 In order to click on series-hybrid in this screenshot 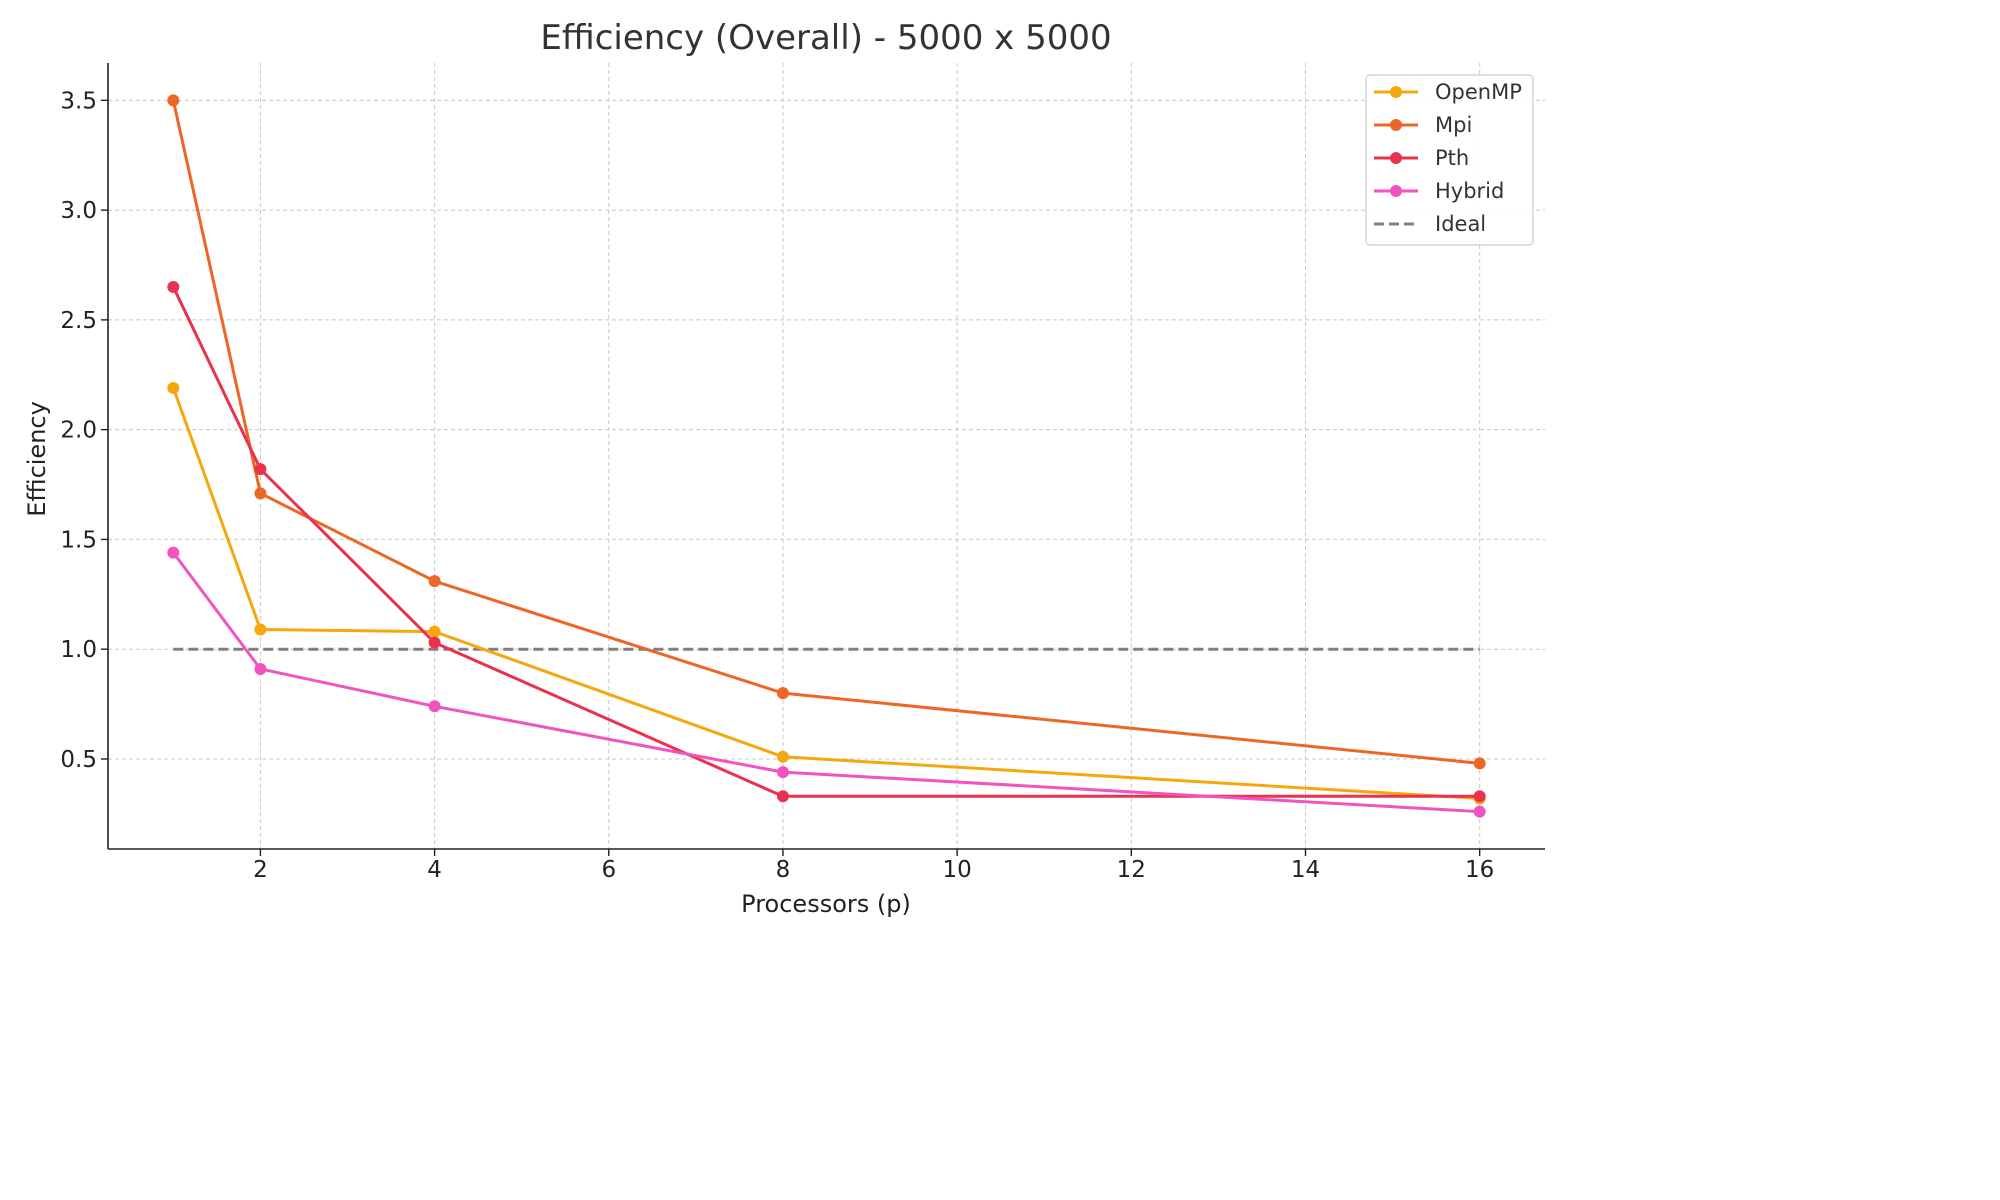, I will do `click(826, 682)`.